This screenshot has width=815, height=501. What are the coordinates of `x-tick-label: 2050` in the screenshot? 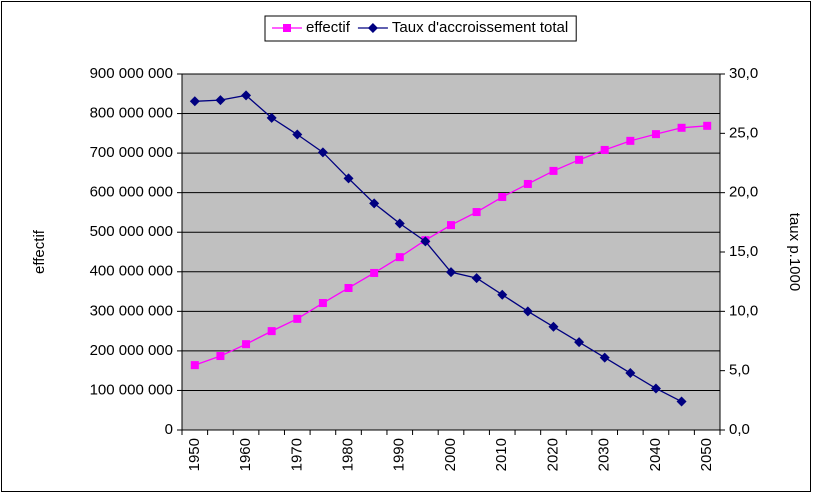 It's located at (706, 454).